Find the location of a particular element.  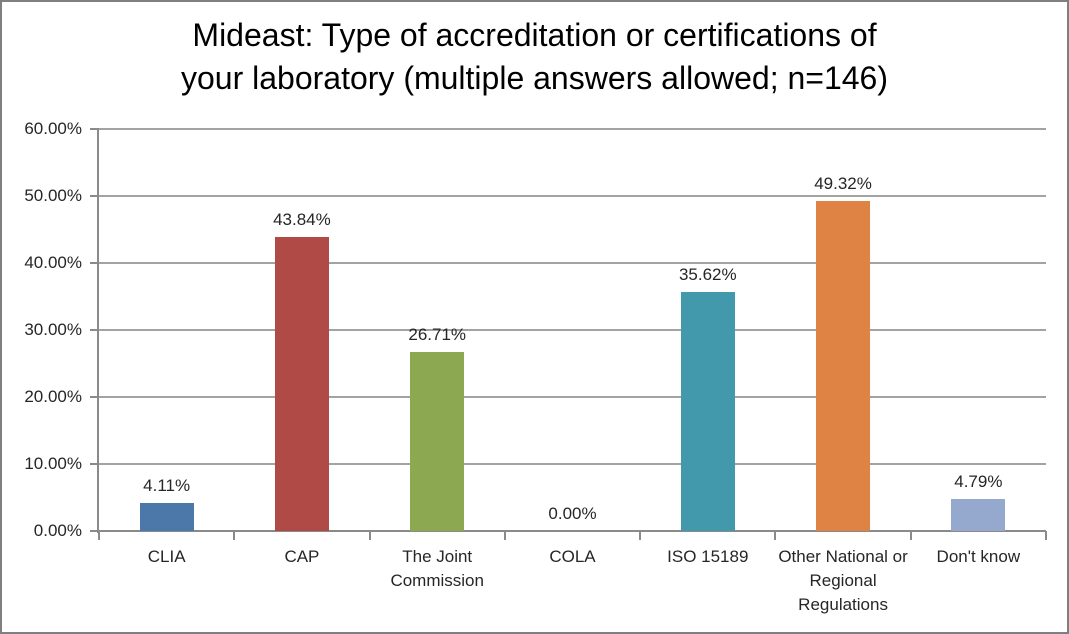

bar-other-national-or-regional-regulations is located at coordinates (843, 365).